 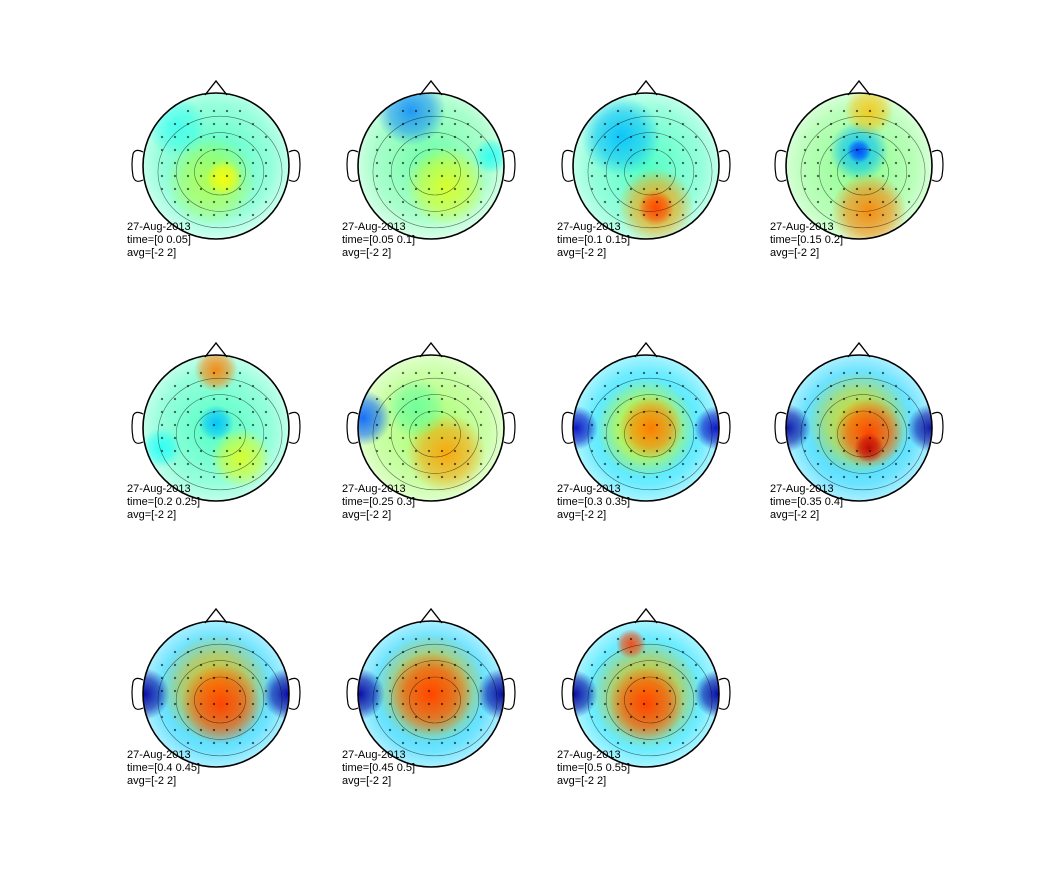 What do you see at coordinates (379, 240) in the screenshot?
I see `caption-time: time=[0.05 0.1]` at bounding box center [379, 240].